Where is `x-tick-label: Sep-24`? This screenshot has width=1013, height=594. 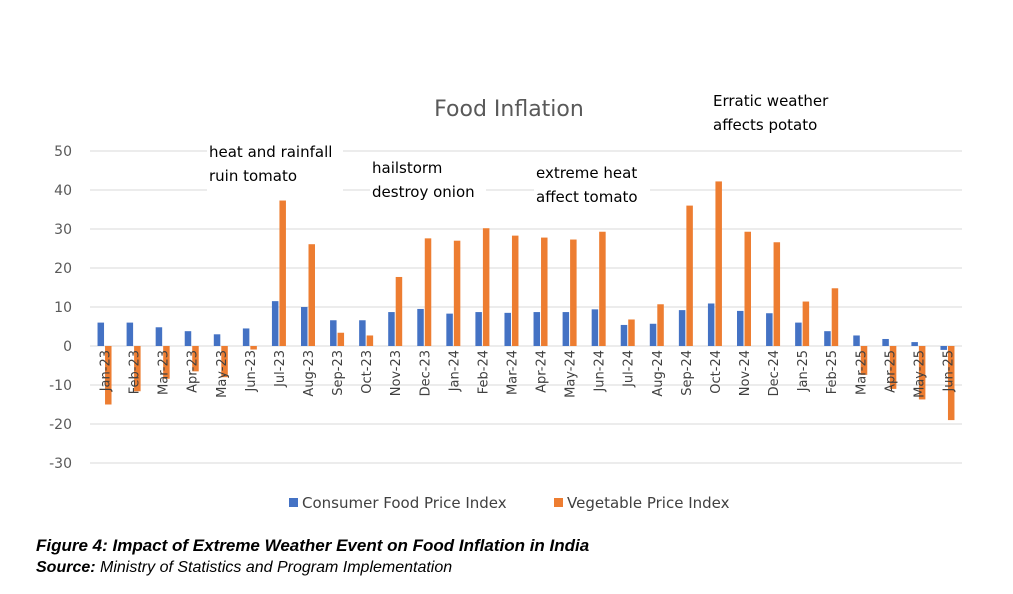
x-tick-label: Sep-24 is located at coordinates (687, 373).